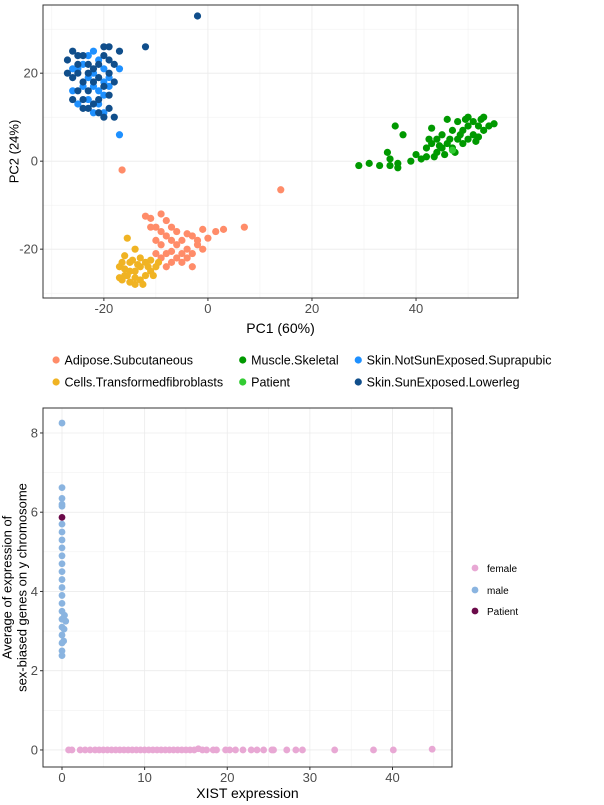 The image size is (604, 805). What do you see at coordinates (31, 73) in the screenshot?
I see `y-tick-label: 20` at bounding box center [31, 73].